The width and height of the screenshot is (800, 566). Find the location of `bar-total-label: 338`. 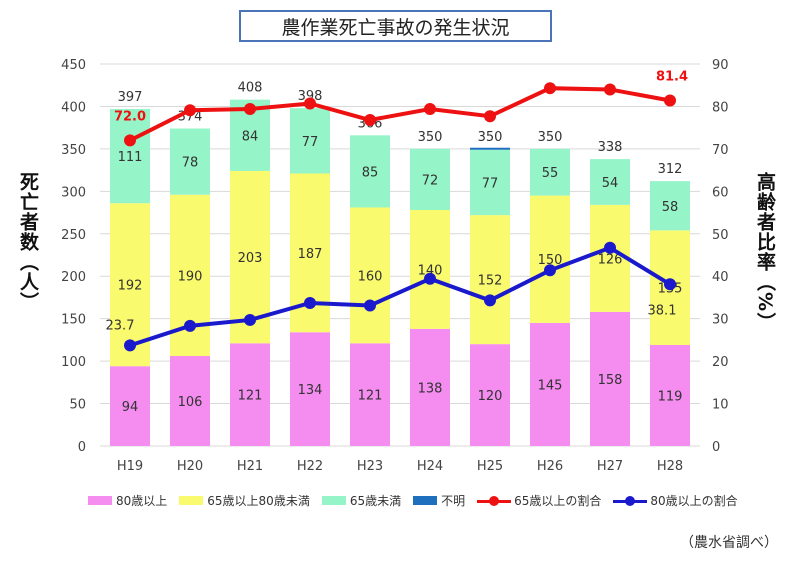

bar-total-label: 338 is located at coordinates (610, 147).